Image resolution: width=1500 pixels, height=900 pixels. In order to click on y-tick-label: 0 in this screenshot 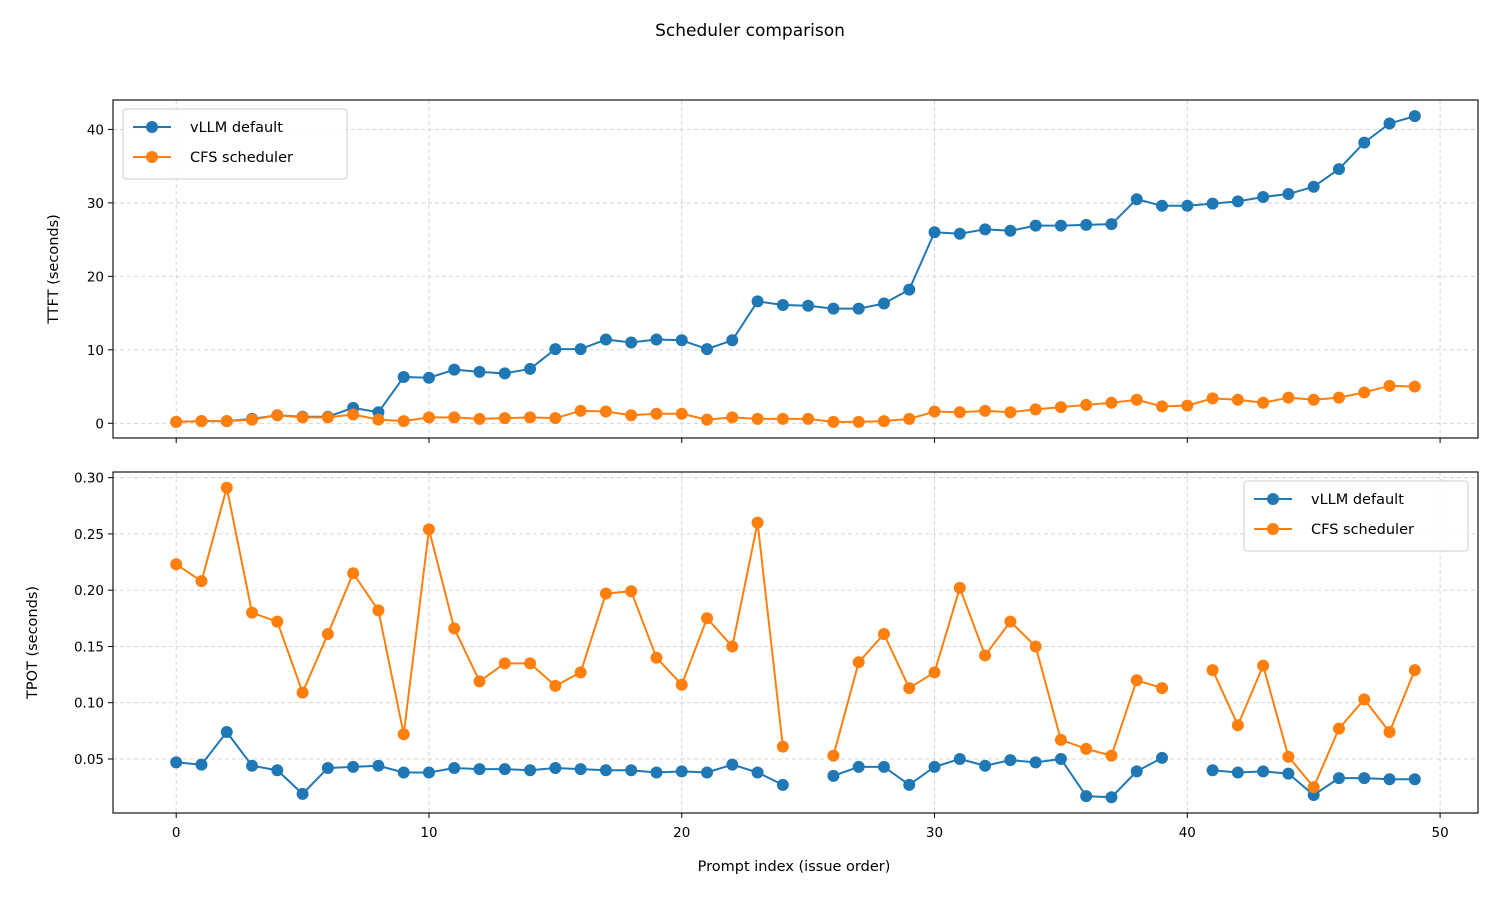, I will do `click(99, 424)`.